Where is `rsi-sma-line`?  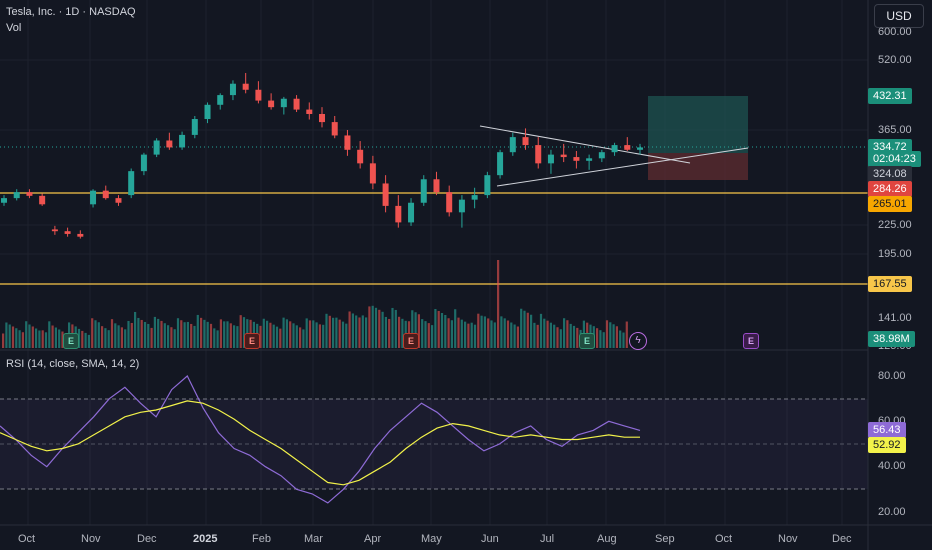 rsi-sma-line is located at coordinates (320, 443).